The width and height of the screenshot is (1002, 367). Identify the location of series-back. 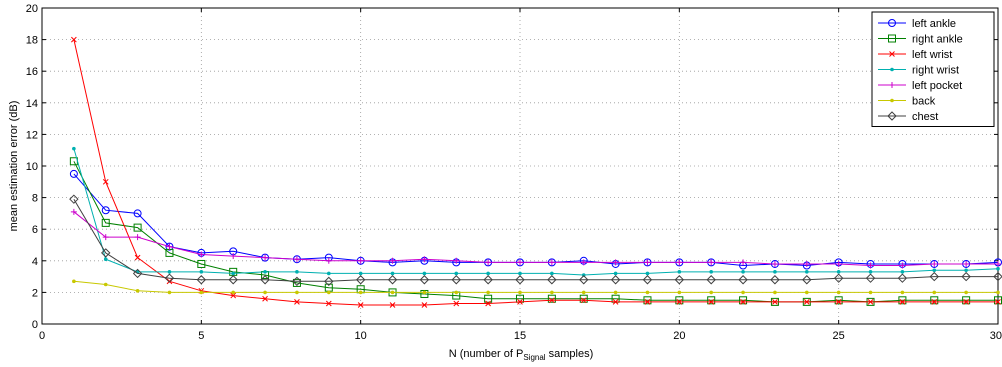
(536, 287).